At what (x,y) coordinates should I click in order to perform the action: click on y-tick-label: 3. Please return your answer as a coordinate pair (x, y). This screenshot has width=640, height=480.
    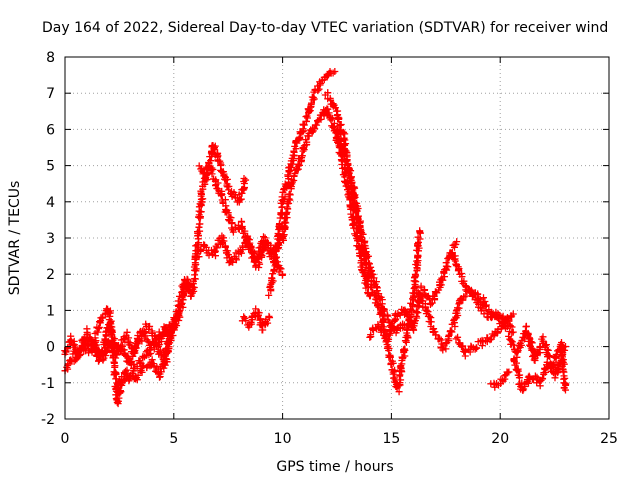
    Looking at the image, I should click on (50, 239).